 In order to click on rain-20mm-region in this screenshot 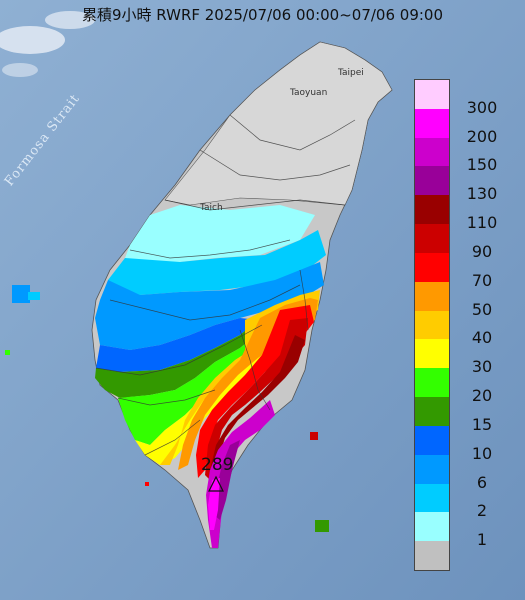, I will do `click(185, 355)`.